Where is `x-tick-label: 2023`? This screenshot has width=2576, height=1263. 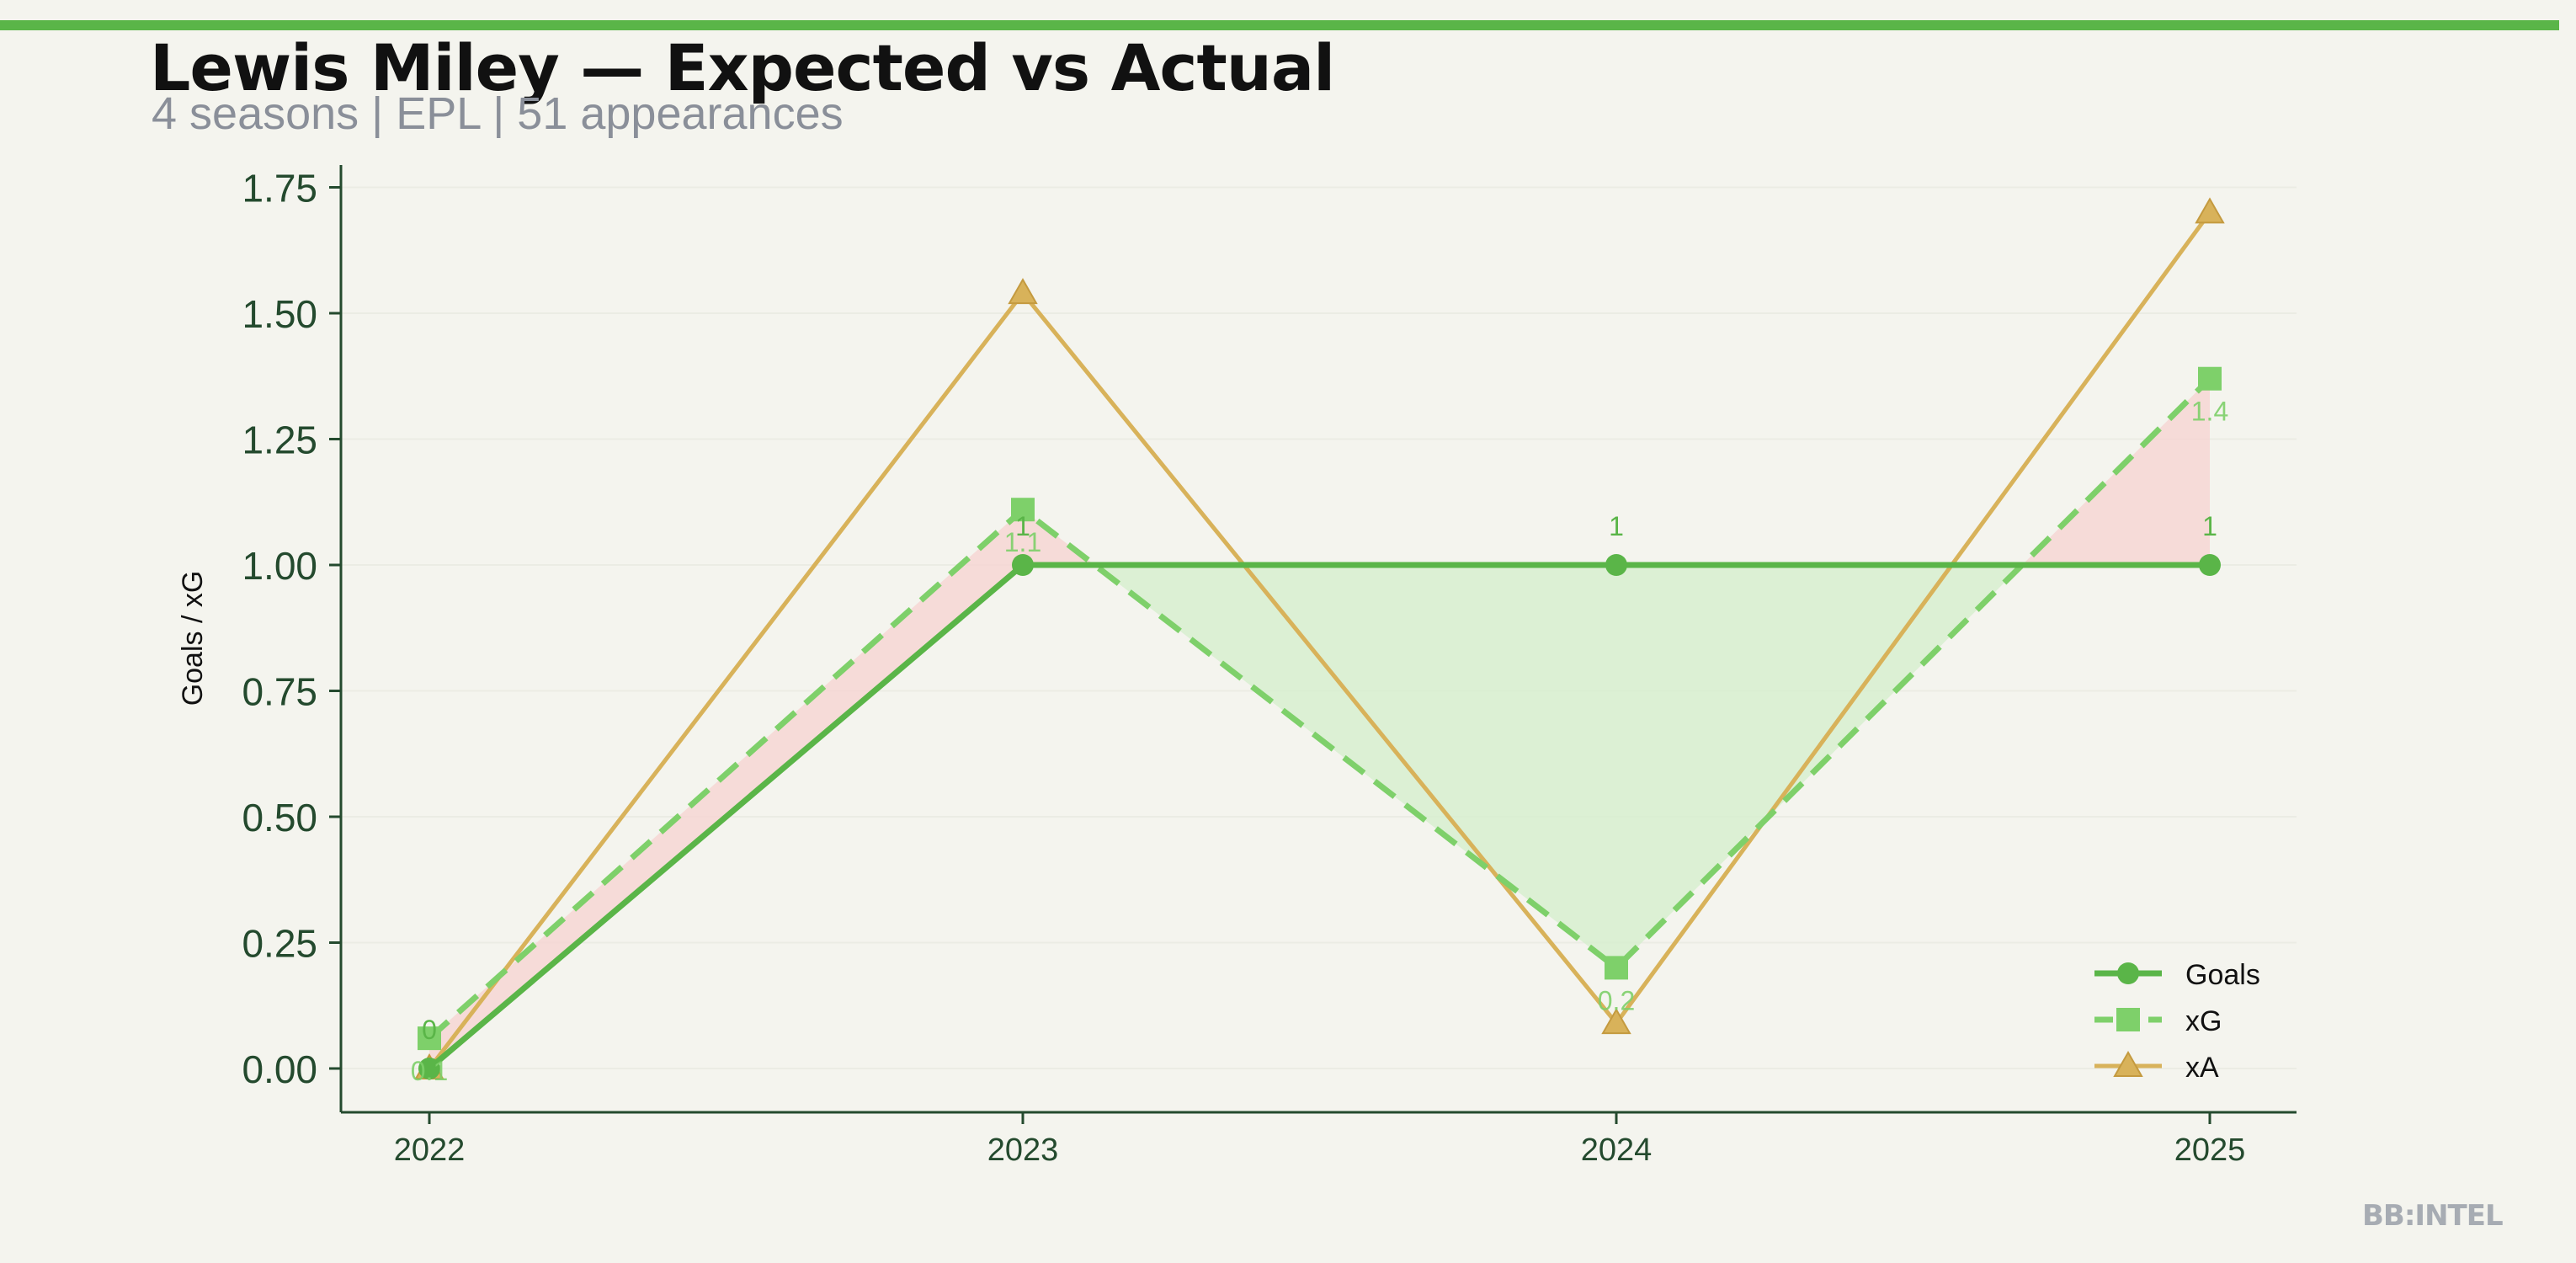
x-tick-label: 2023 is located at coordinates (1023, 1150).